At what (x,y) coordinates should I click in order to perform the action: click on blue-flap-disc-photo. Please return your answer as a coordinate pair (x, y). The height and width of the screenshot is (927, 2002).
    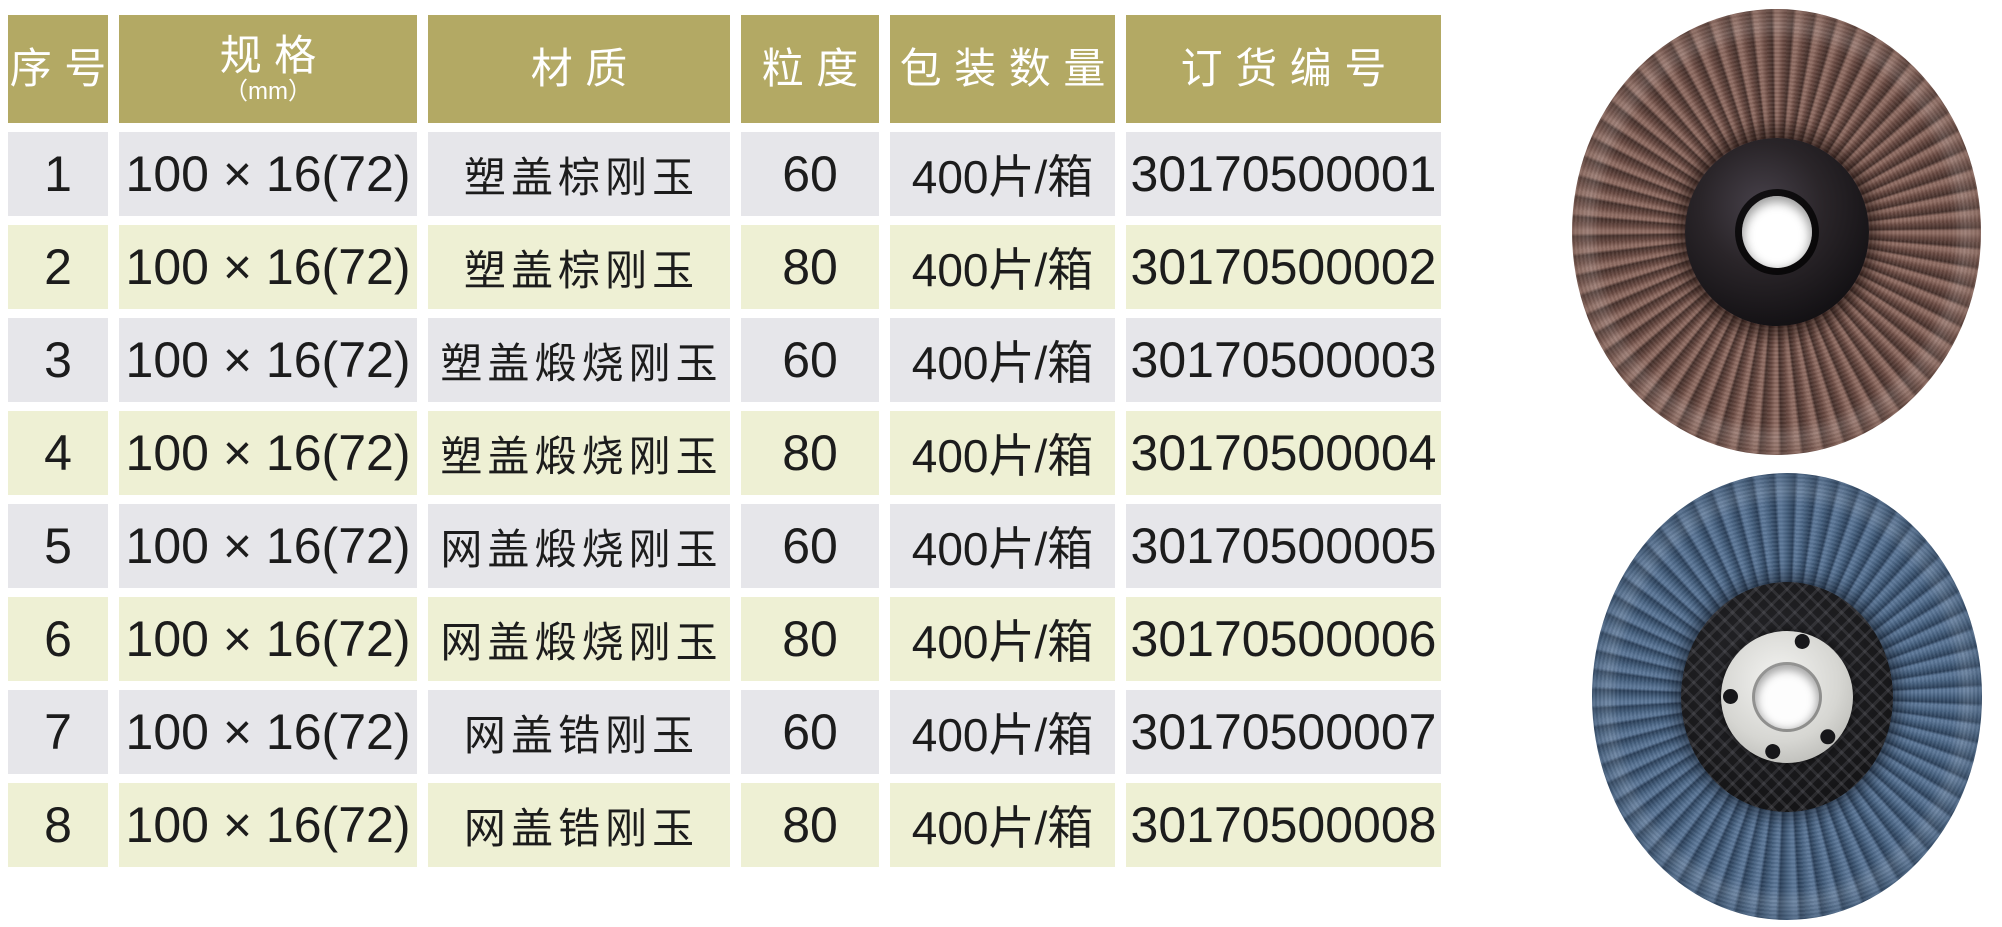
    Looking at the image, I should click on (1787, 696).